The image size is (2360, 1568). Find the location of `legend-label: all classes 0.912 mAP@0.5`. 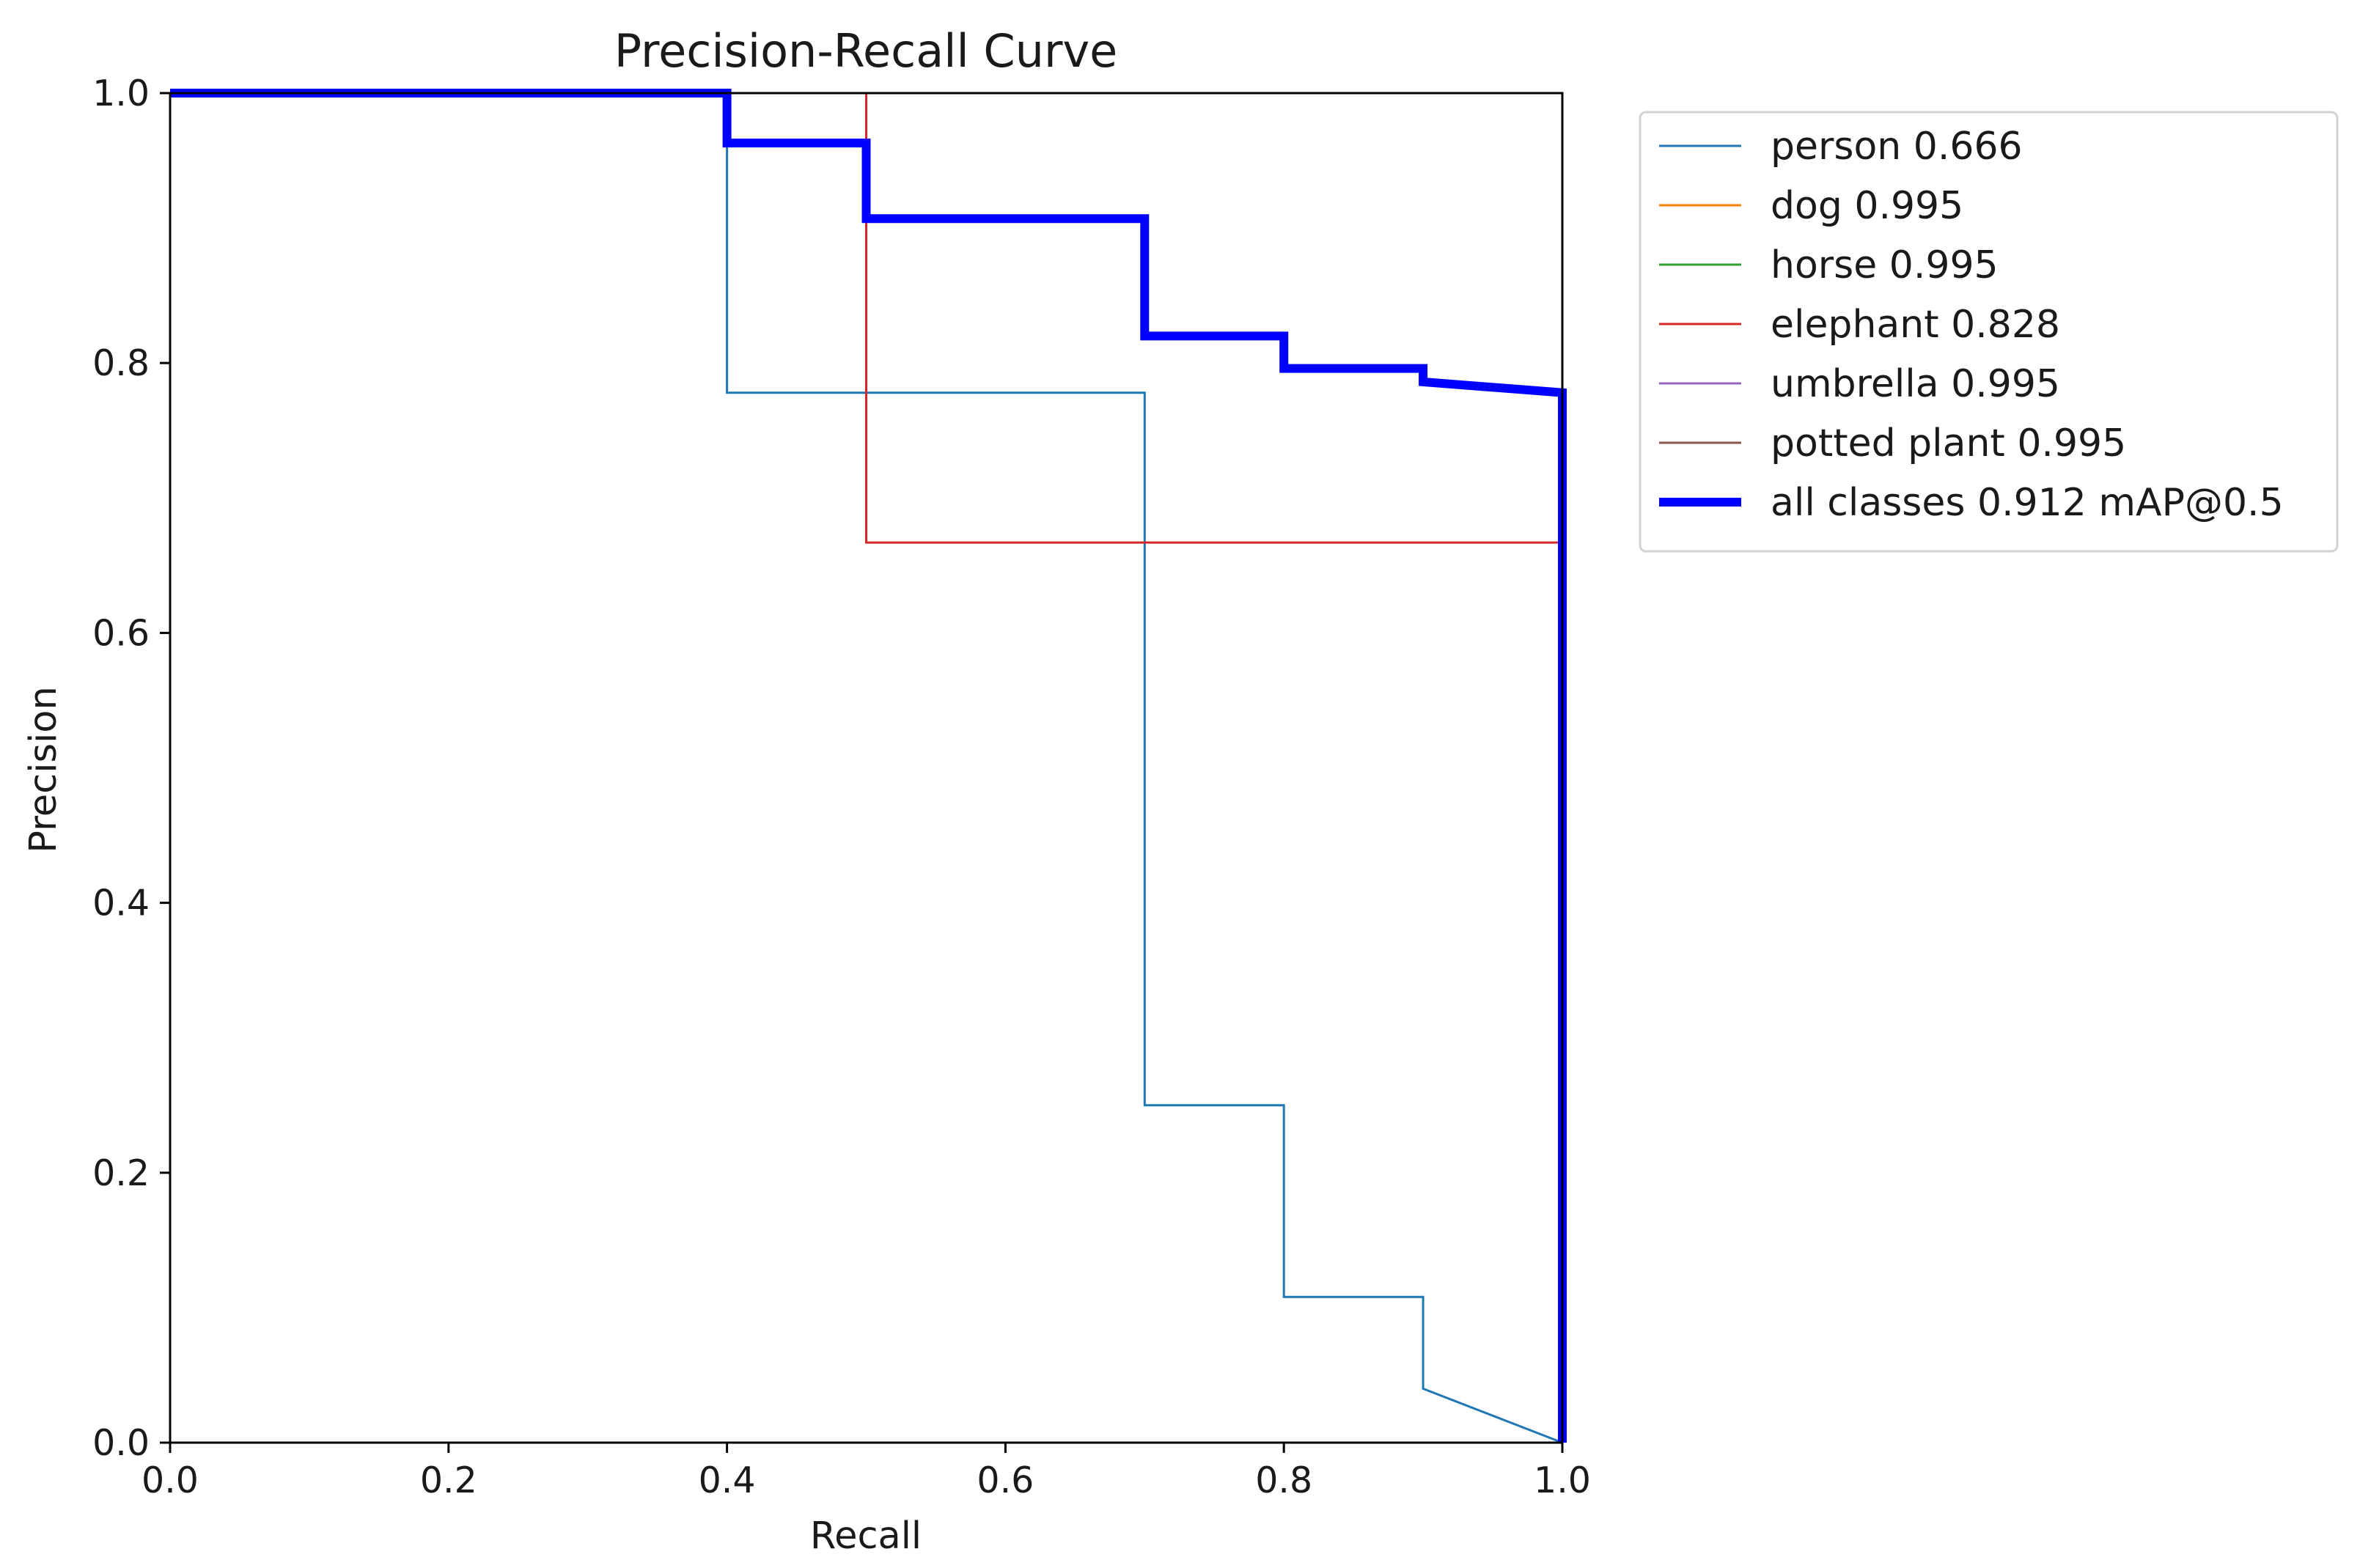

legend-label: all classes 0.912 mAP@0.5 is located at coordinates (2027, 503).